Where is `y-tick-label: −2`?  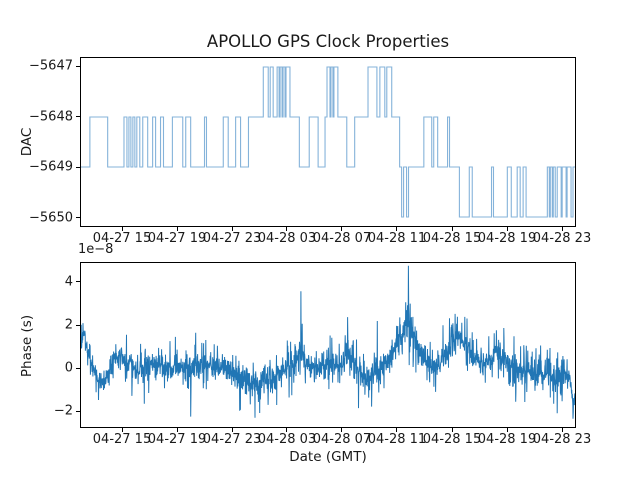
y-tick-label: −2 is located at coordinates (63, 411).